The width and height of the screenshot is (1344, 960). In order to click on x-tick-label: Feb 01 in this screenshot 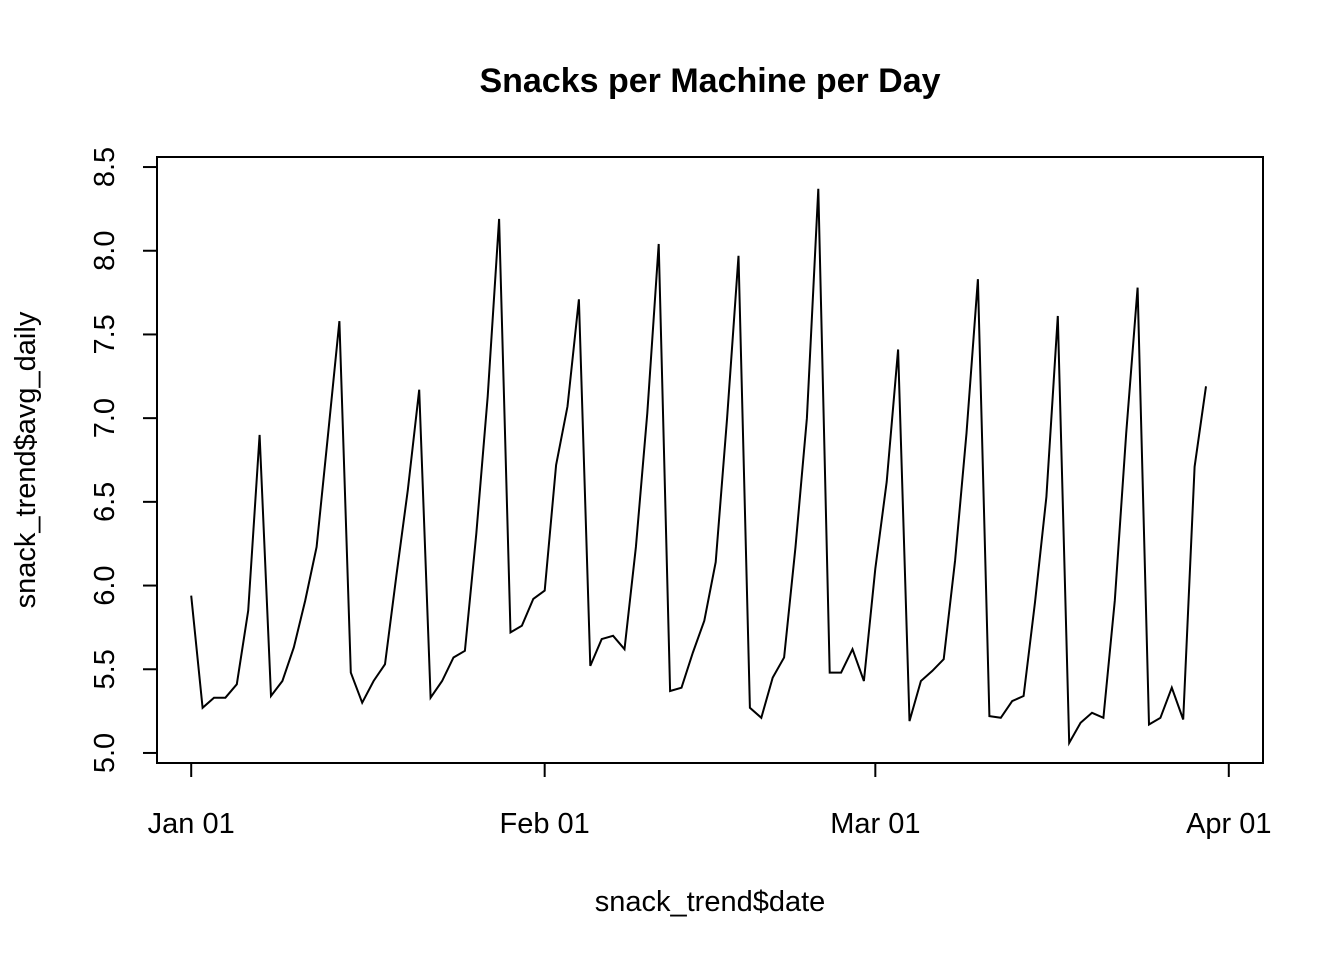, I will do `click(545, 824)`.